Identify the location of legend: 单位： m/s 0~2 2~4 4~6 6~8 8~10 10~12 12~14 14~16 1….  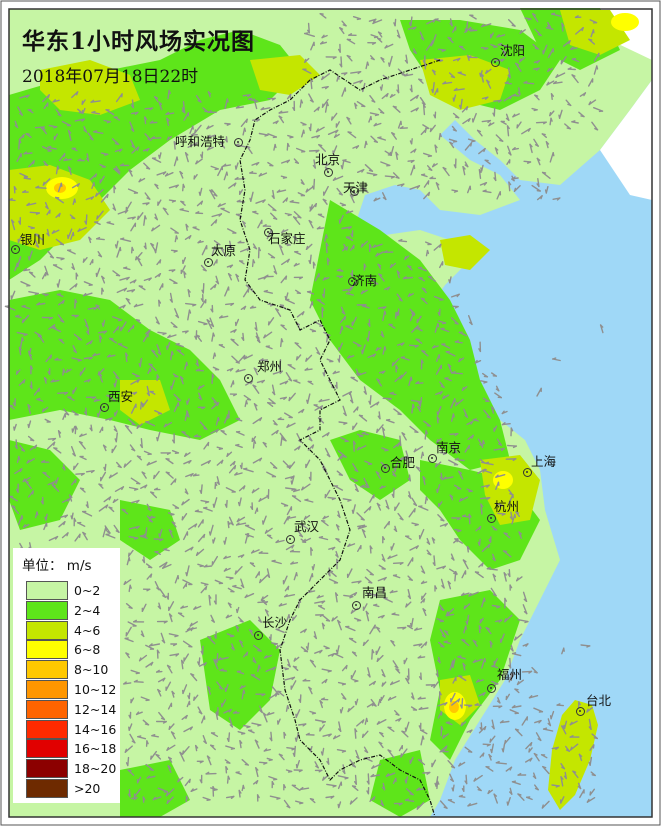
(66, 675).